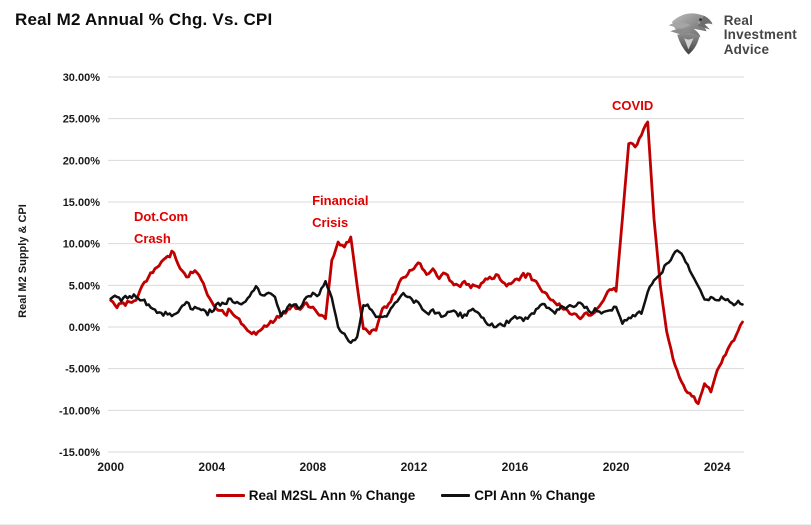  What do you see at coordinates (332, 495) in the screenshot?
I see `legend-label-real-m2: Real M2SL Ann % Change` at bounding box center [332, 495].